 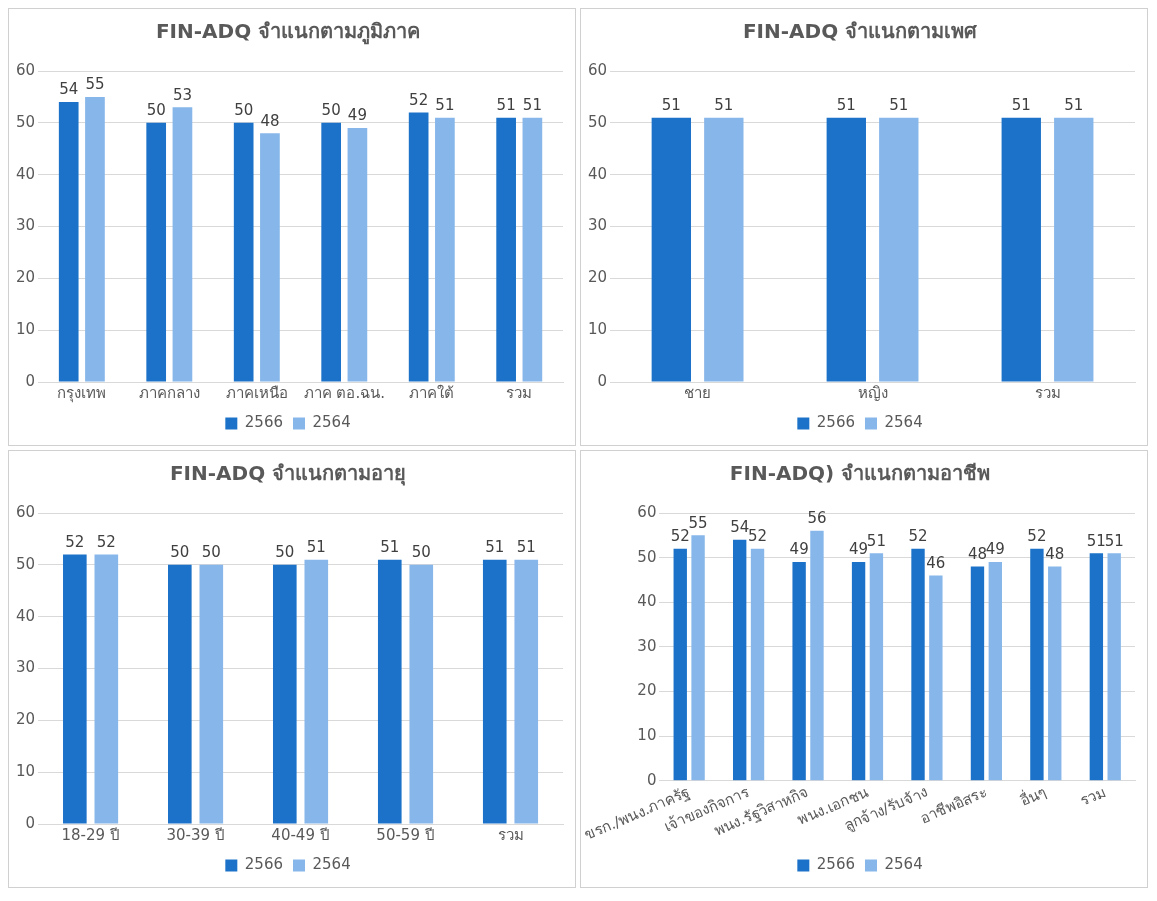 What do you see at coordinates (195, 834) in the screenshot?
I see `x-tick-label: 30-39 ปี` at bounding box center [195, 834].